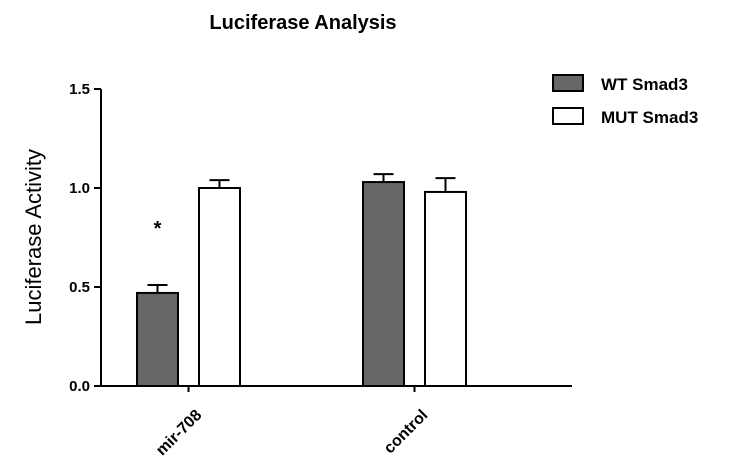 This screenshot has width=739, height=470. I want to click on y-tick-label: 1.5, so click(79, 89).